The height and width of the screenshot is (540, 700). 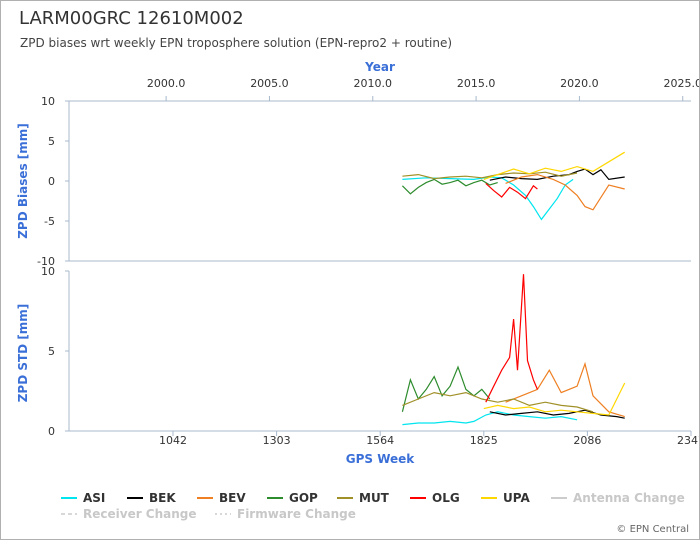 I want to click on gps-week-tick-label: 1042, so click(x=173, y=440).